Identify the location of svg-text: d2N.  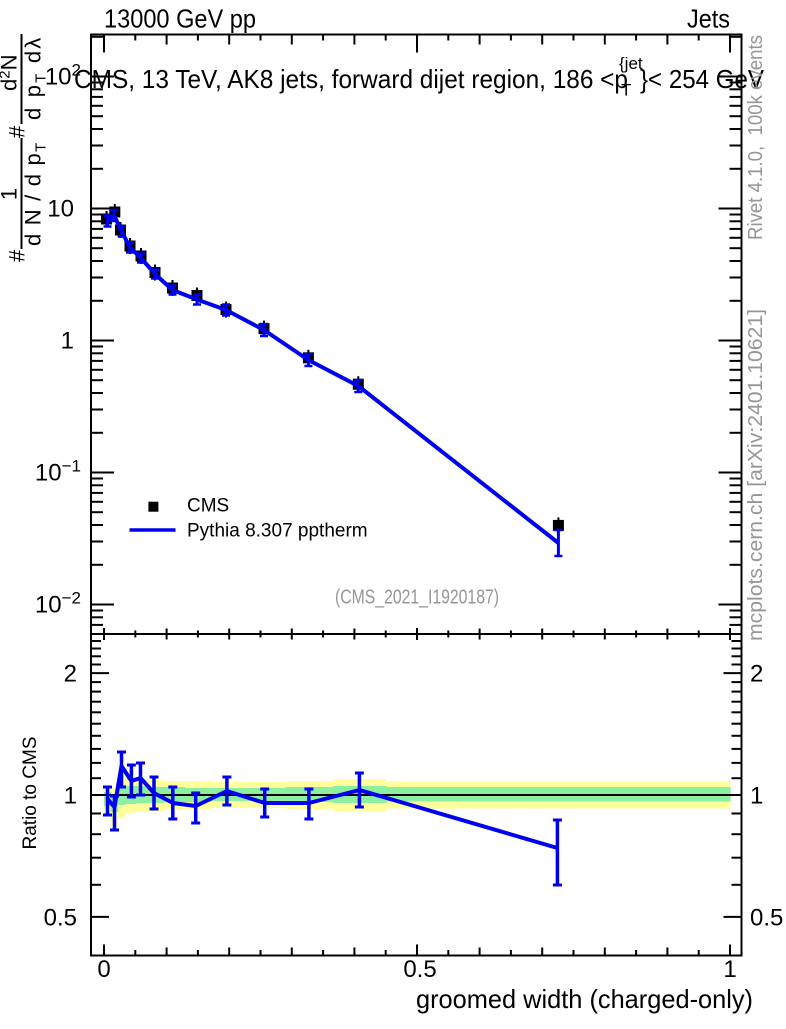
(11, 73).